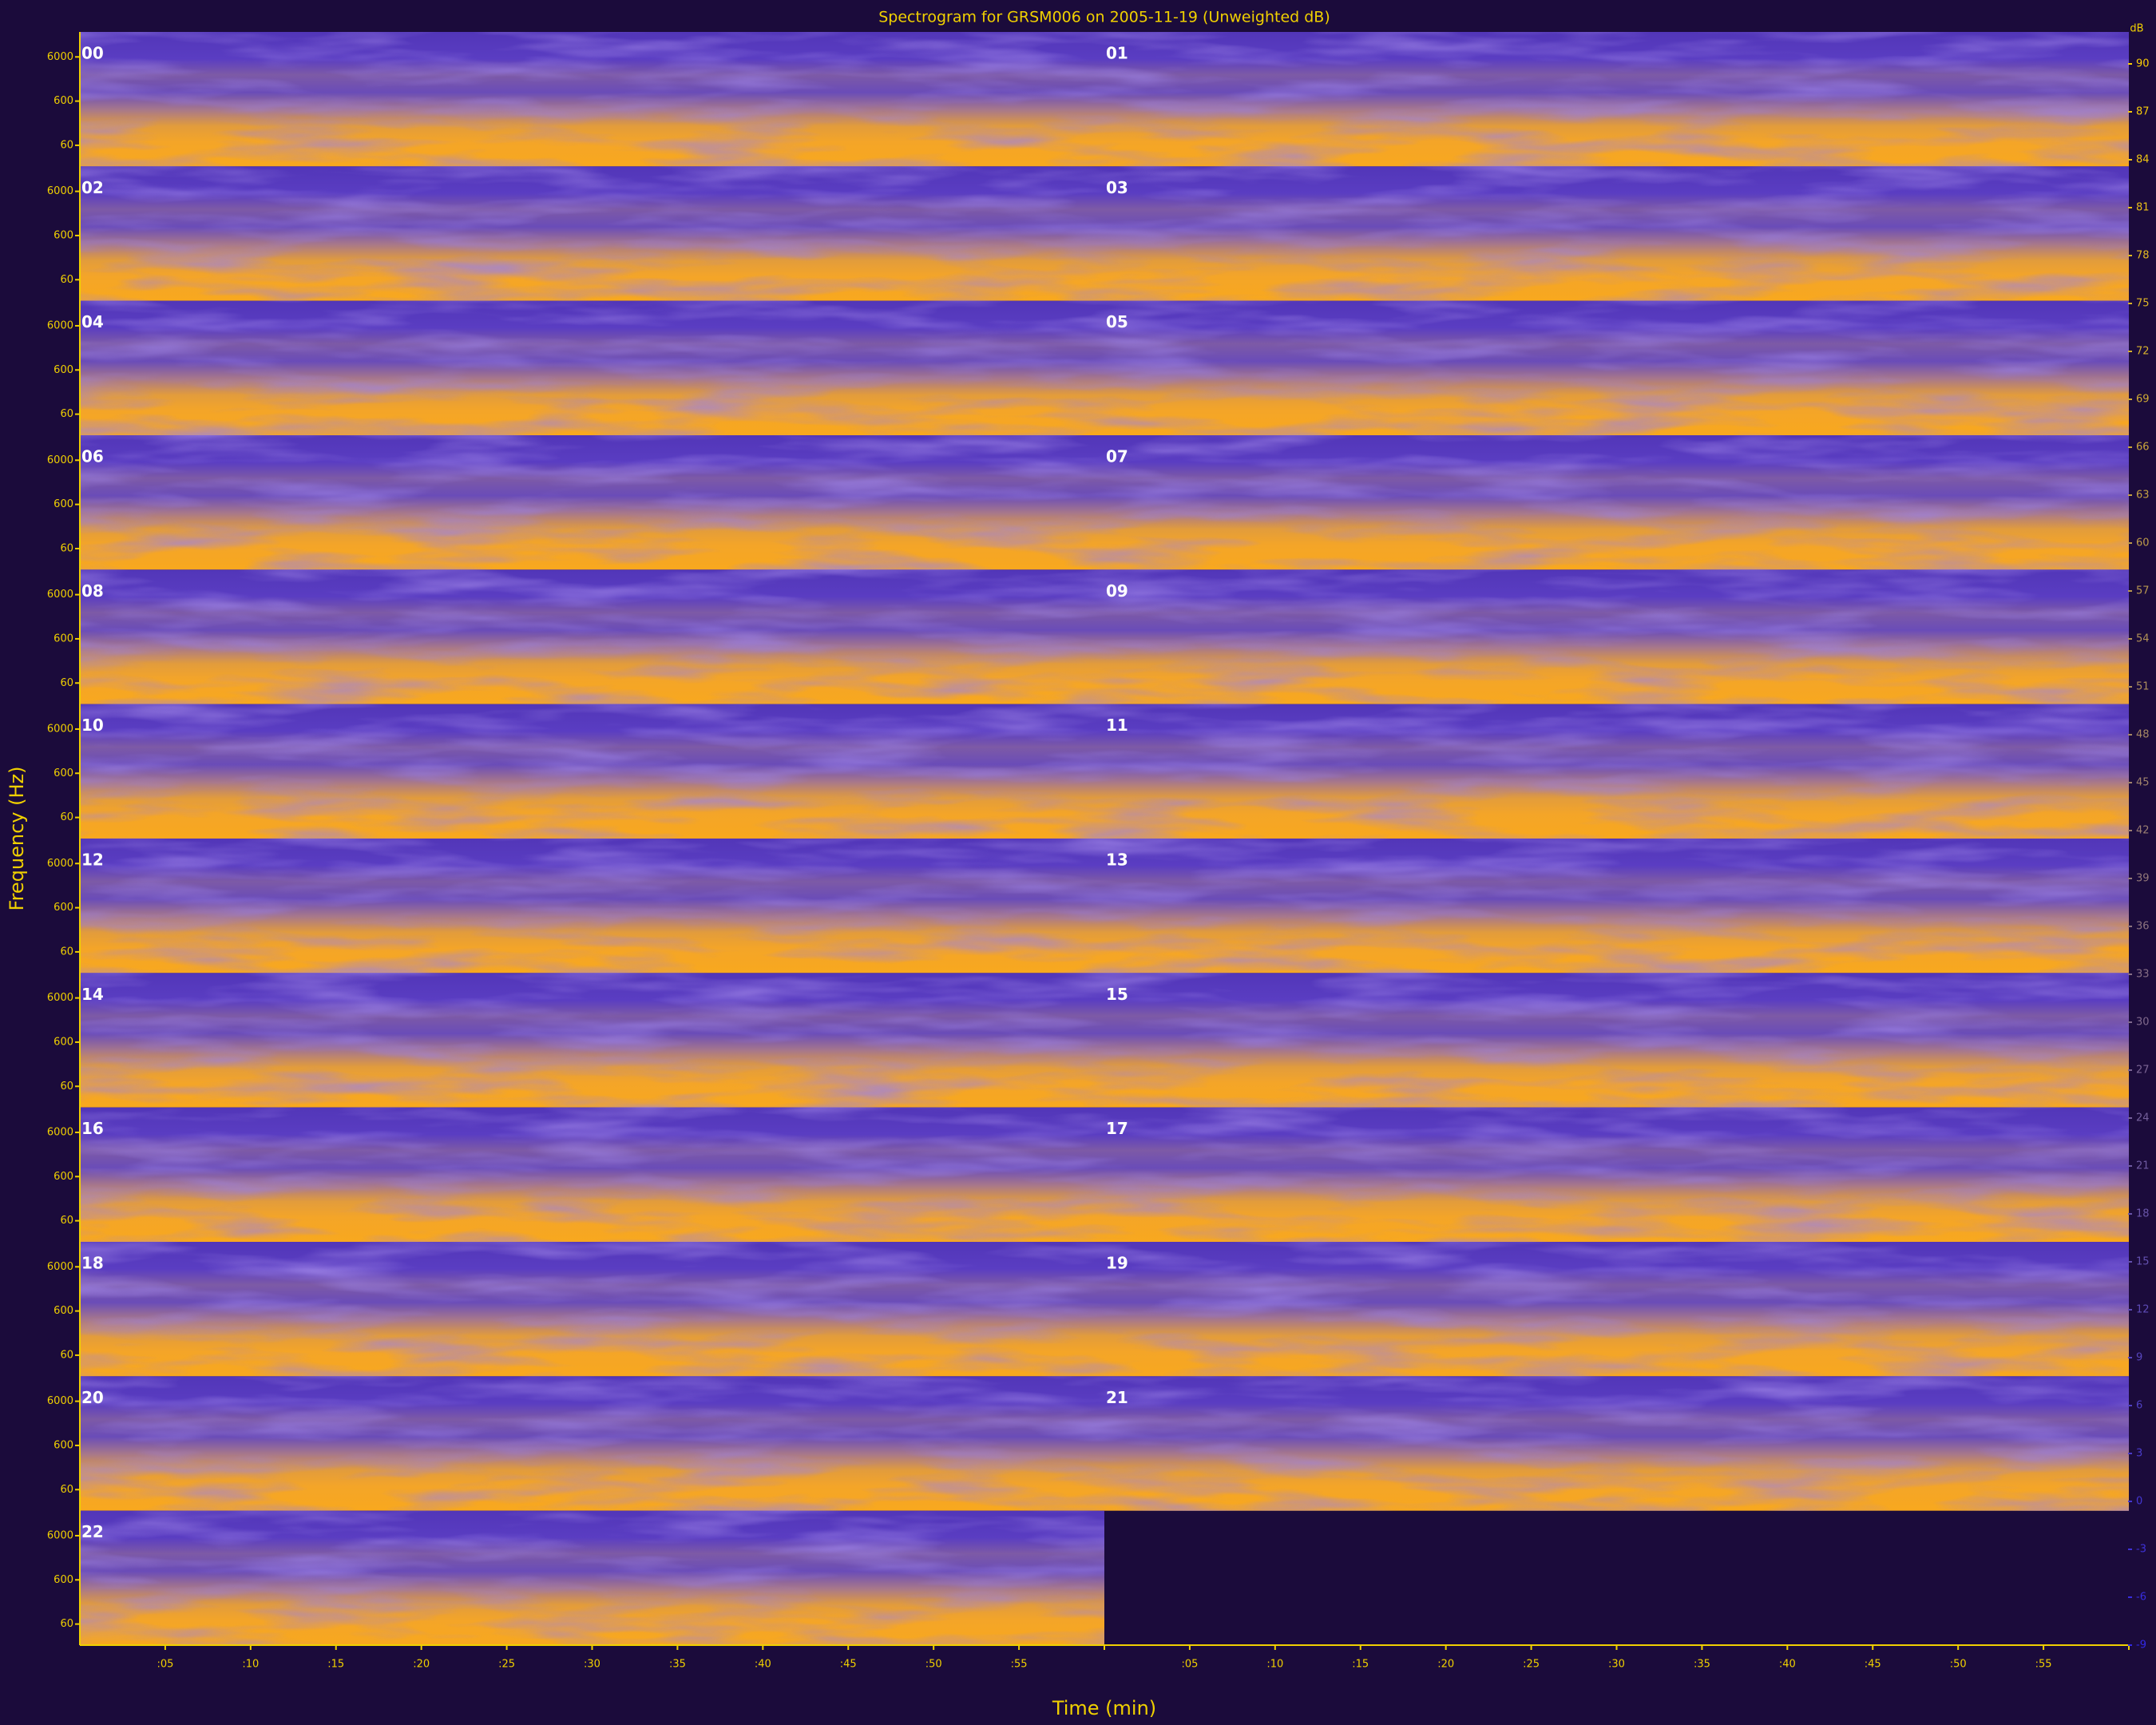  I want to click on y-axis-label: Frequency (Hz), so click(17, 839).